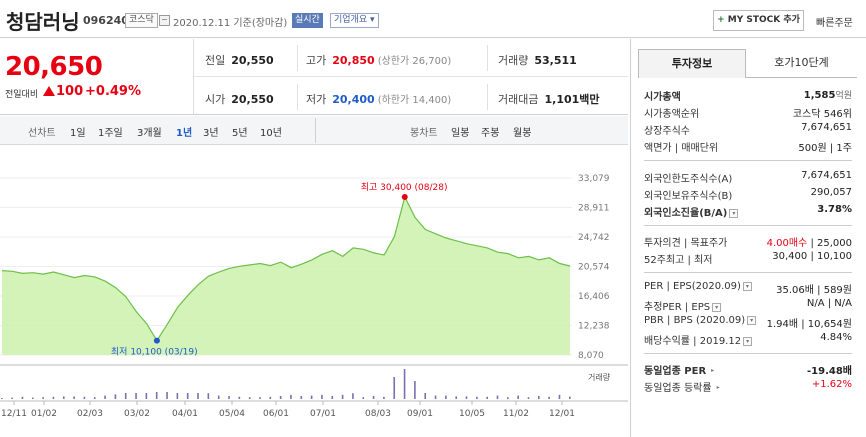  Describe the element at coordinates (404, 196) in the screenshot. I see `max-point` at that location.